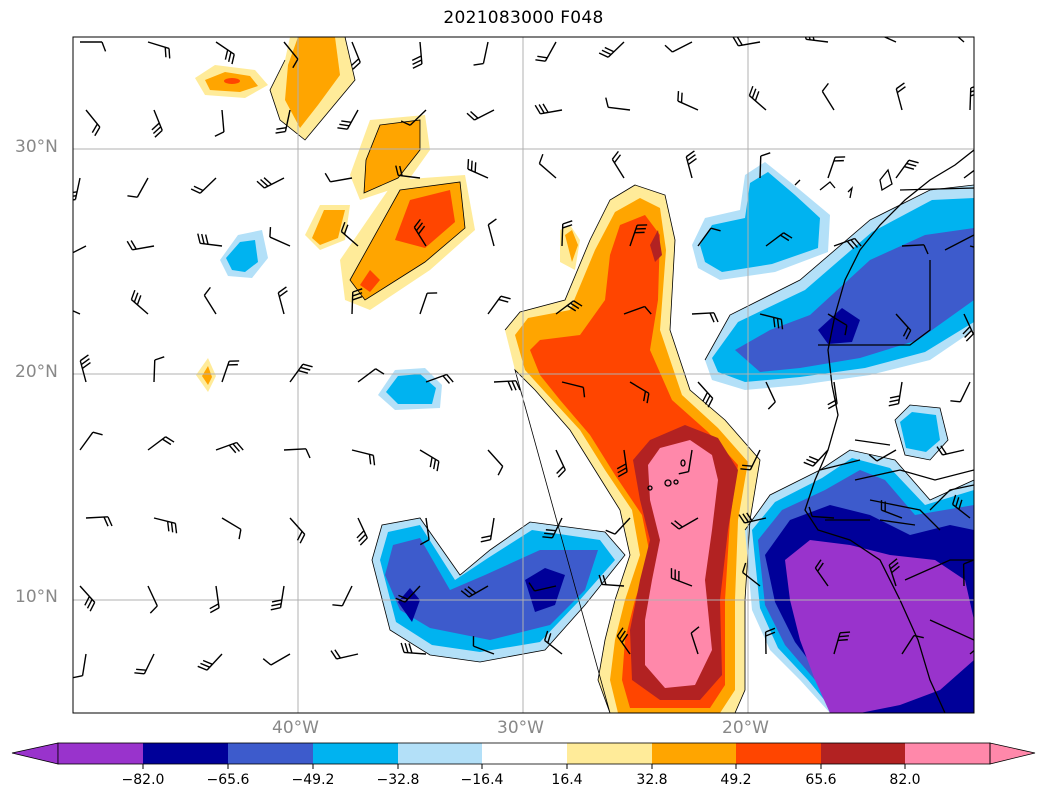  Describe the element at coordinates (313, 780) in the screenshot. I see `colorbar-tick-label: −49.2` at that location.